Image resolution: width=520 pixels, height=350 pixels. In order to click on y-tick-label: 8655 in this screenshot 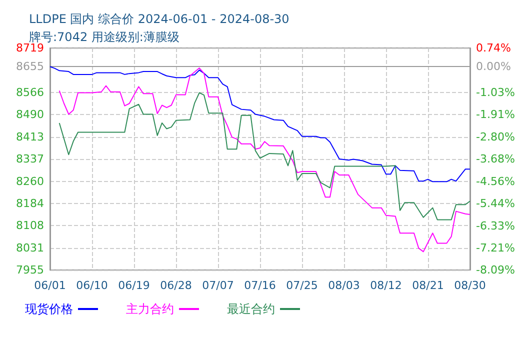, I will do `click(30, 67)`.